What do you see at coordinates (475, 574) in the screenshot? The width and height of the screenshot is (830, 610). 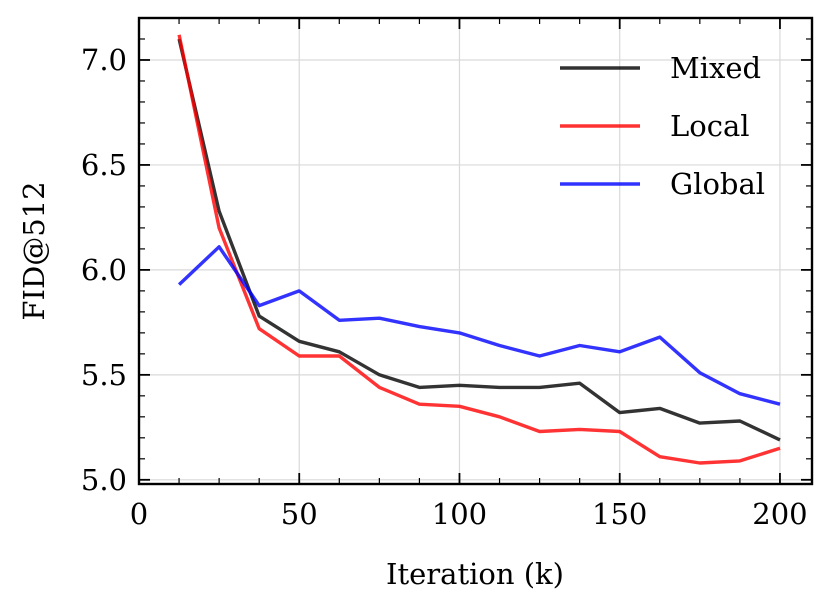 I see `x-axis-label: Iteration (k)` at bounding box center [475, 574].